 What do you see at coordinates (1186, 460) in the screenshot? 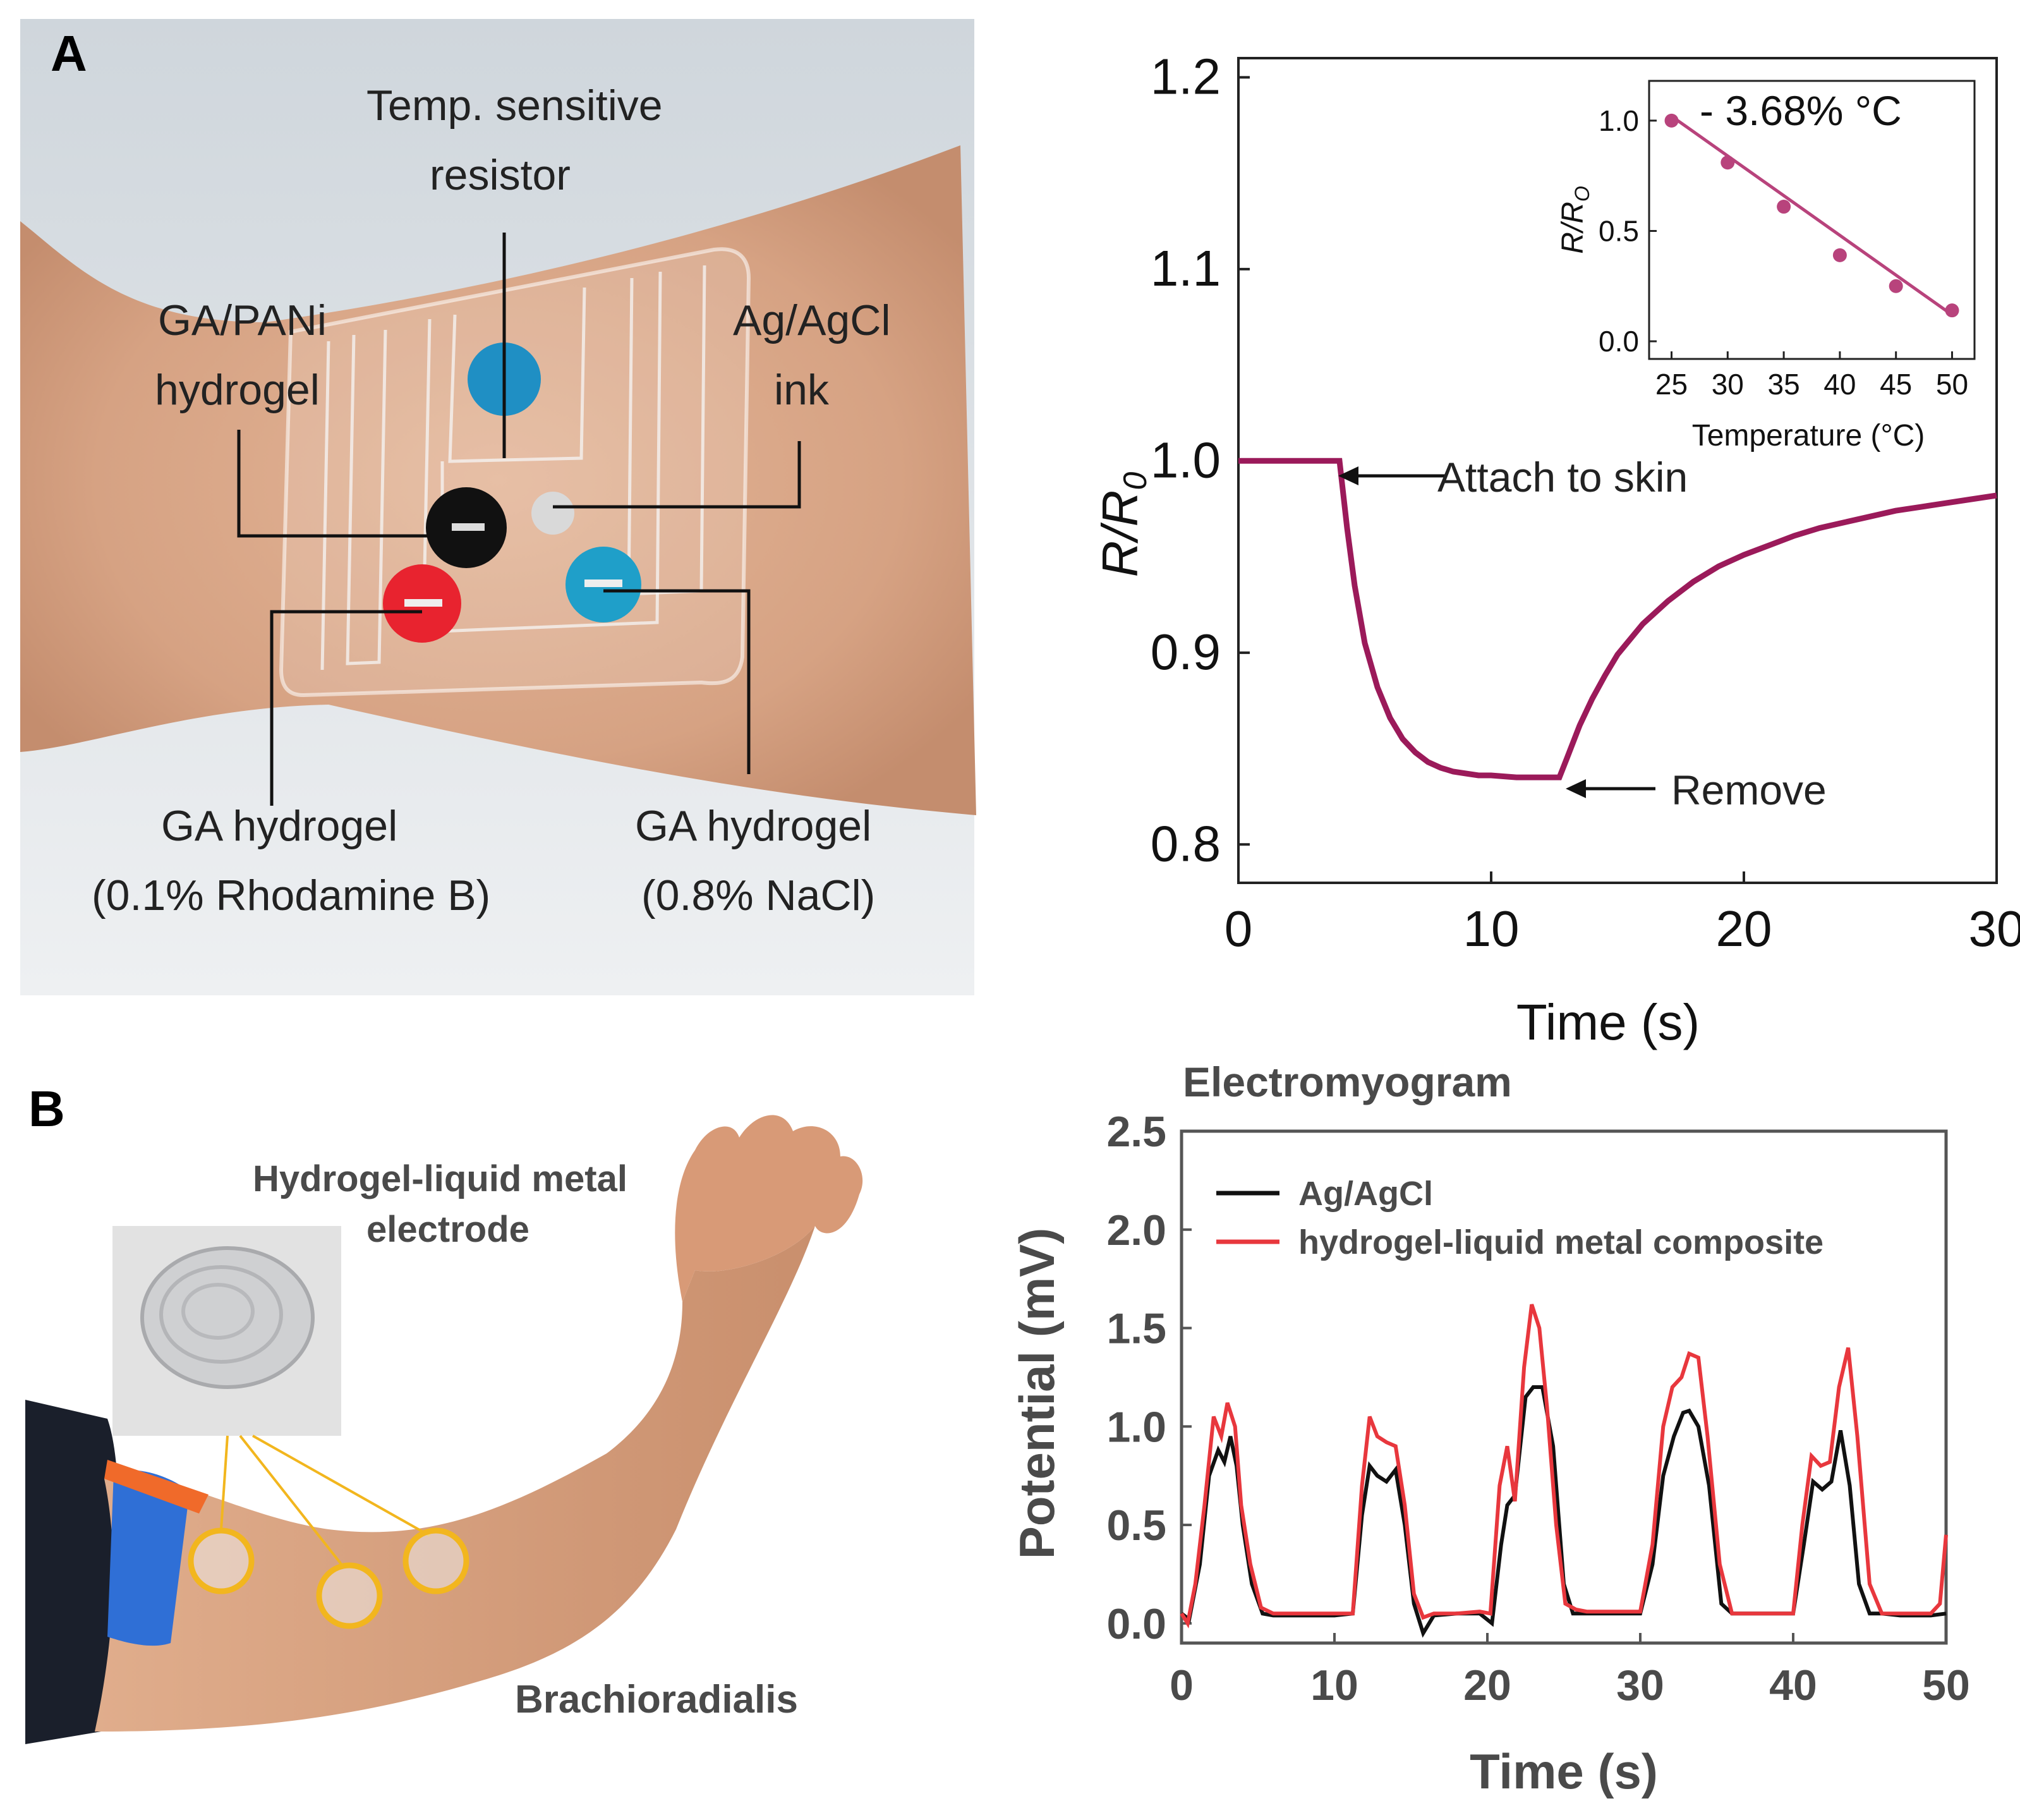
I see `resistance-y-tick-label: 1.0` at bounding box center [1186, 460].